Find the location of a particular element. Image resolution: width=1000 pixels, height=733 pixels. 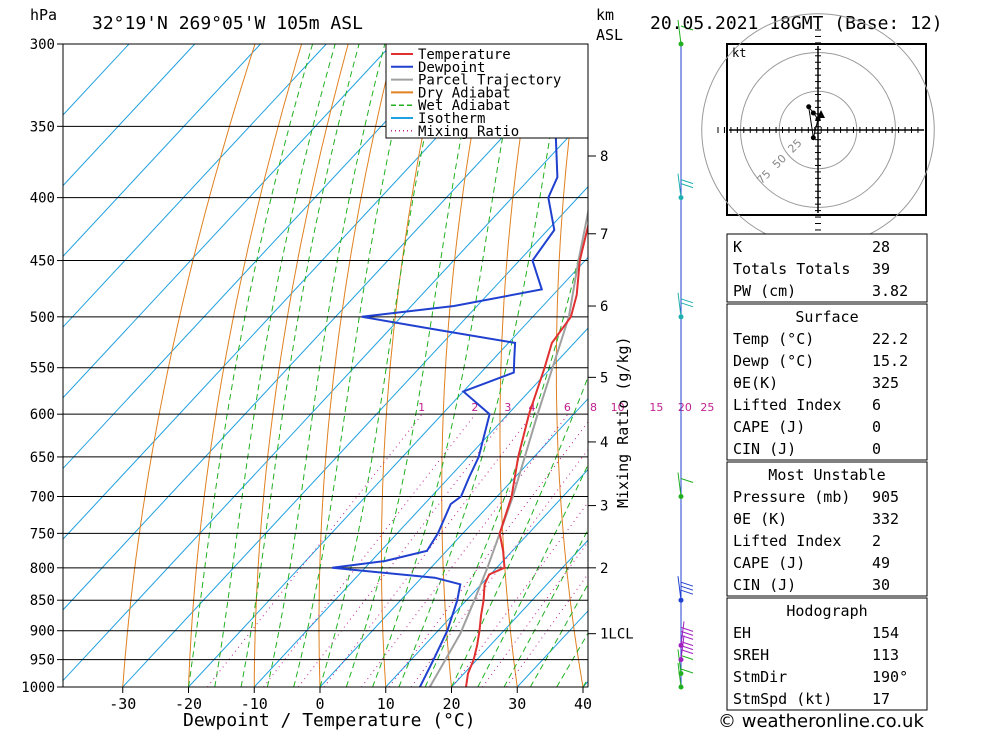

most-unstable-row-value: 905 is located at coordinates (885, 497).